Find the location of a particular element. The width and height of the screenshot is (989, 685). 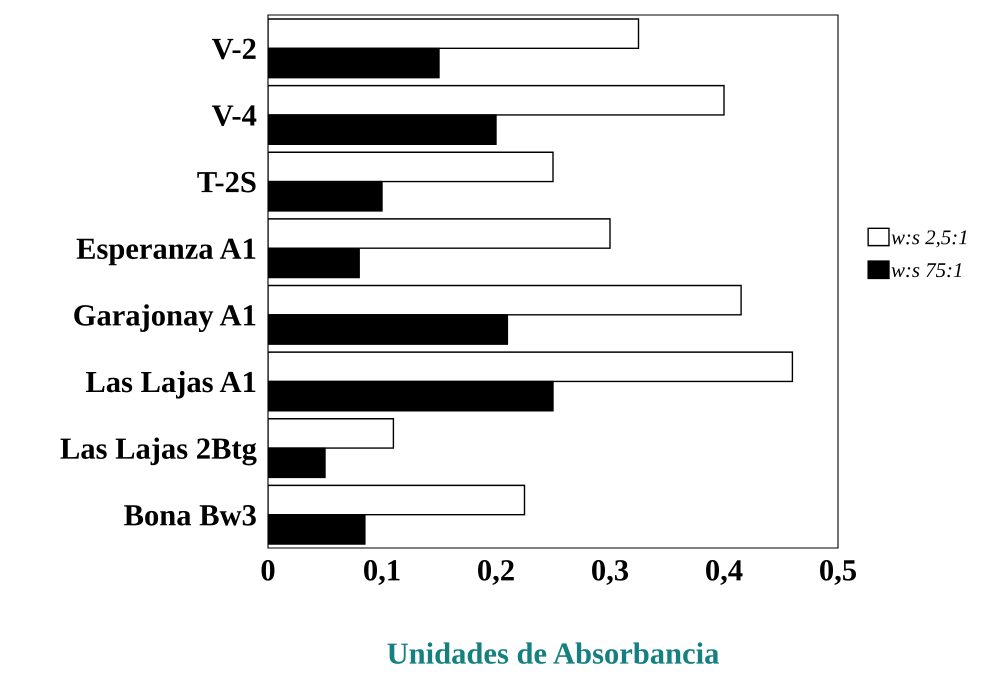

y-tick-label: Las Lajas A1 is located at coordinates (171, 384).